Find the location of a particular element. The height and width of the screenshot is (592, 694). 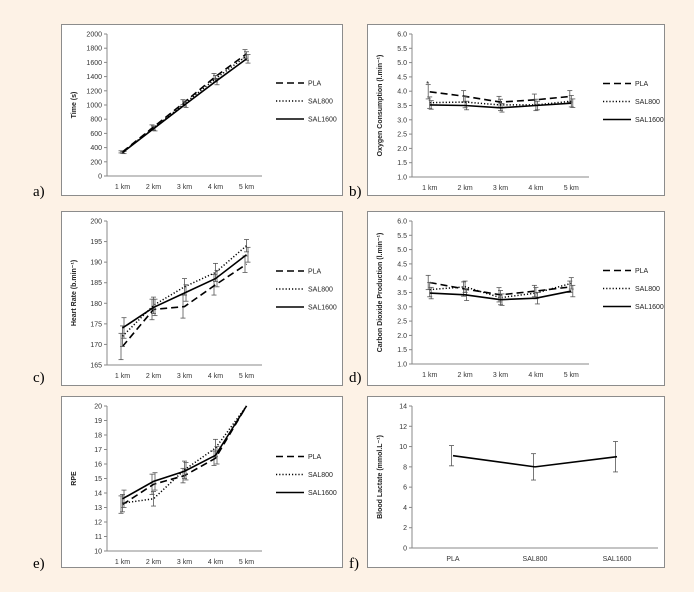

y-tick-label: 800 is located at coordinates (96, 120).